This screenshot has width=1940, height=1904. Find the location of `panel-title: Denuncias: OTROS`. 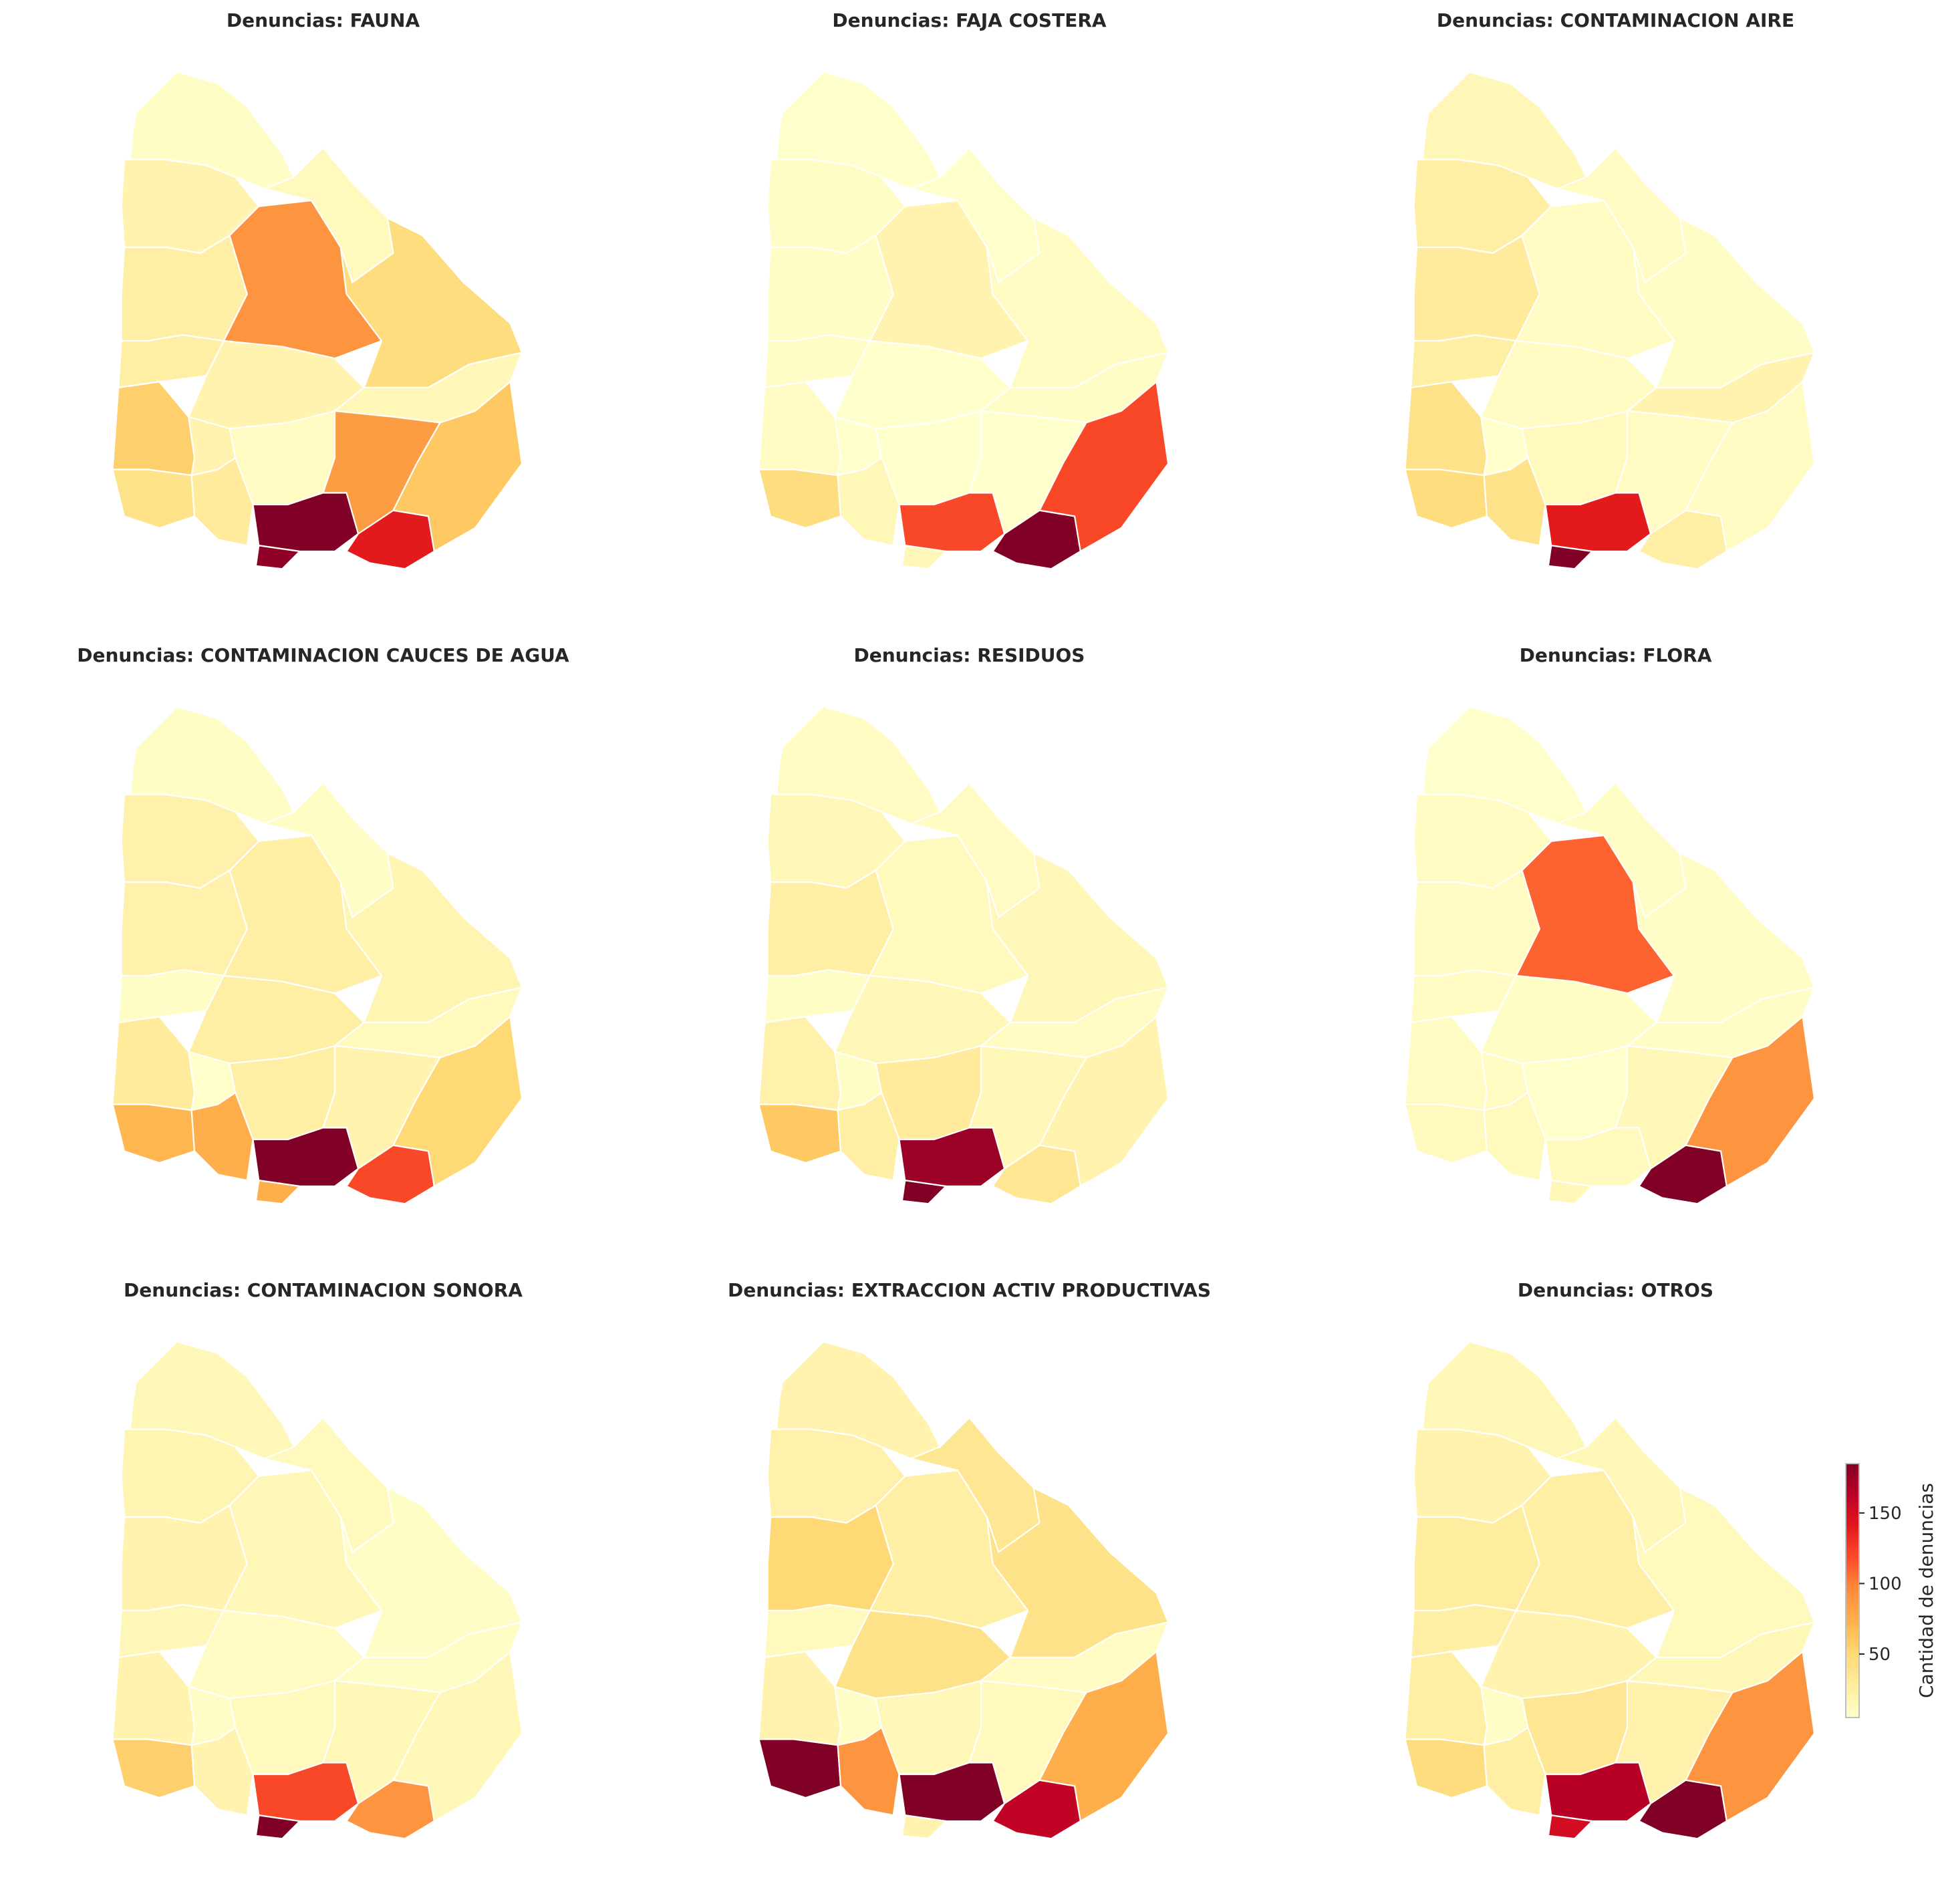

panel-title: Denuncias: OTROS is located at coordinates (1615, 1290).